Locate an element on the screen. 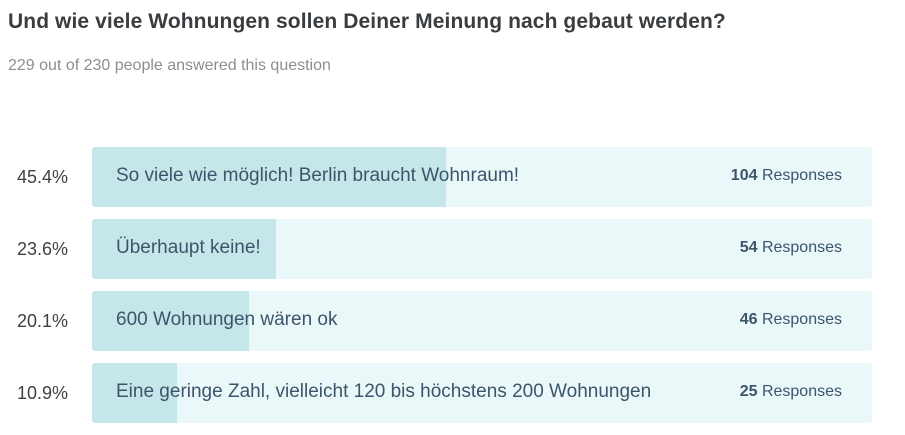 This screenshot has width=905, height=435. result-responses: 54 Responses is located at coordinates (791, 249).